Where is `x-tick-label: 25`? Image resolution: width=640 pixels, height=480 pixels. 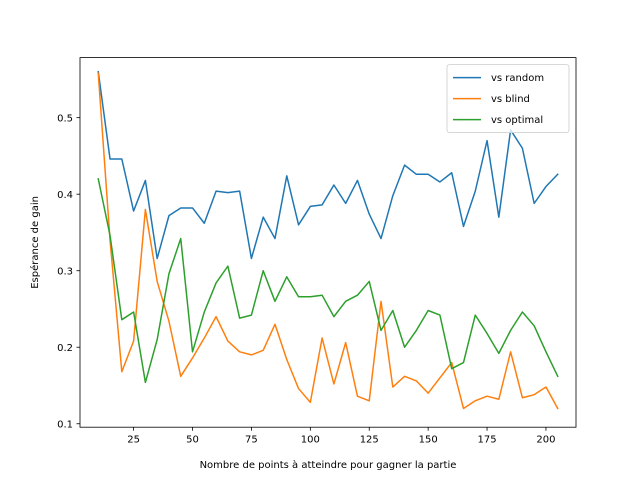 x-tick-label: 25 is located at coordinates (133, 440).